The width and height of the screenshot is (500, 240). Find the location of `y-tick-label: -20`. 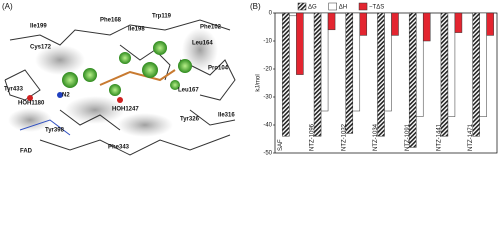

y-tick-label: -20 is located at coordinates (267, 70).